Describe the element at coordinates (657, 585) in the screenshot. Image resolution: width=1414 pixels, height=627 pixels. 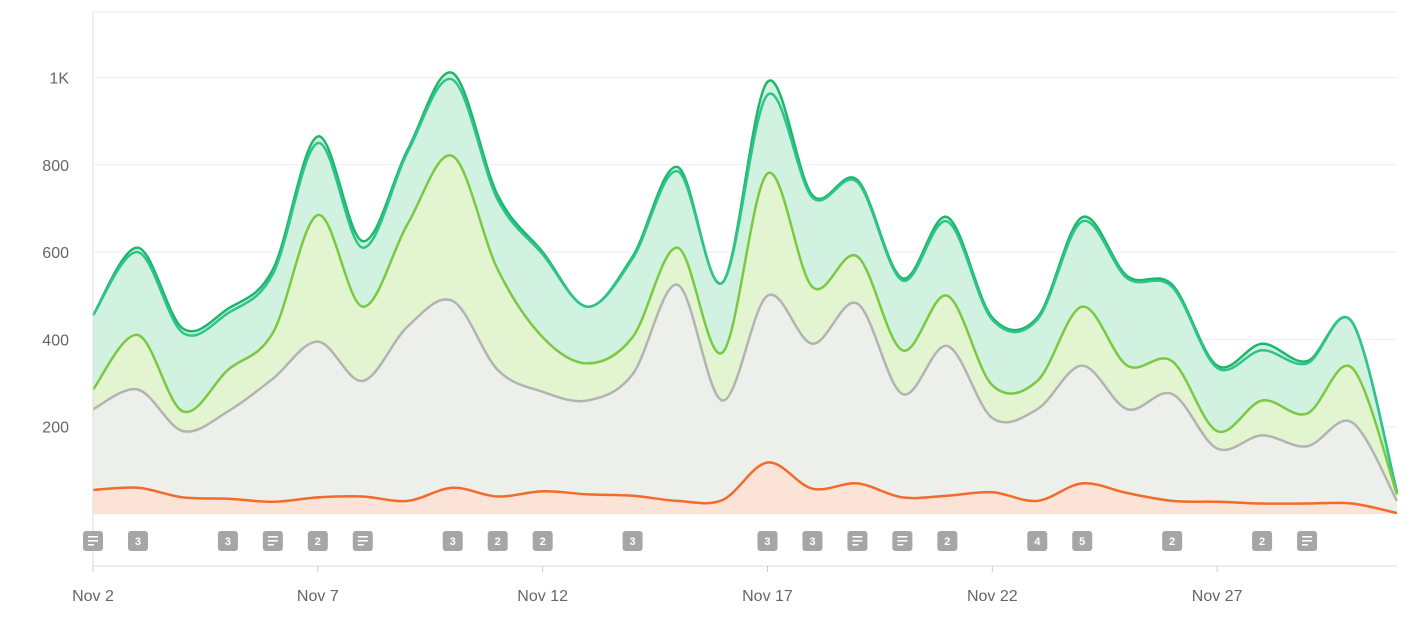
I see `x-axis-ticks: Nov 2 Nov 7 Nov 12 Nov 17 Nov 22 Nov 27` at that location.